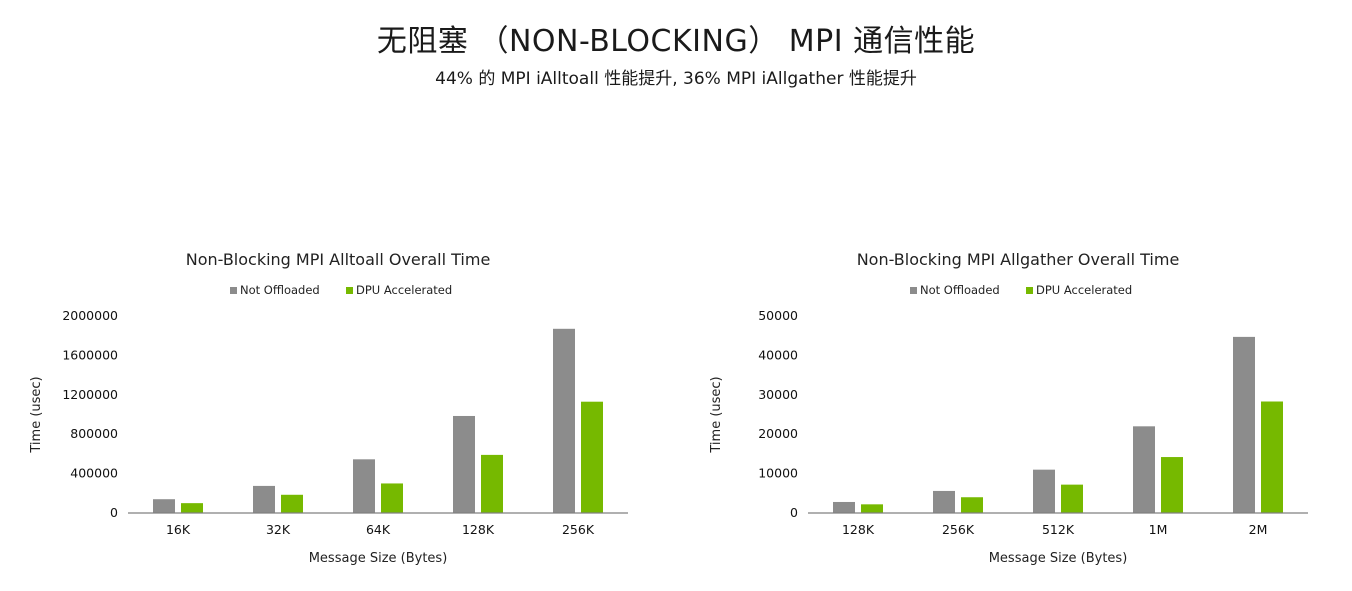 The image size is (1352, 591). What do you see at coordinates (94, 473) in the screenshot?
I see `y-tick-label: 400000` at bounding box center [94, 473].